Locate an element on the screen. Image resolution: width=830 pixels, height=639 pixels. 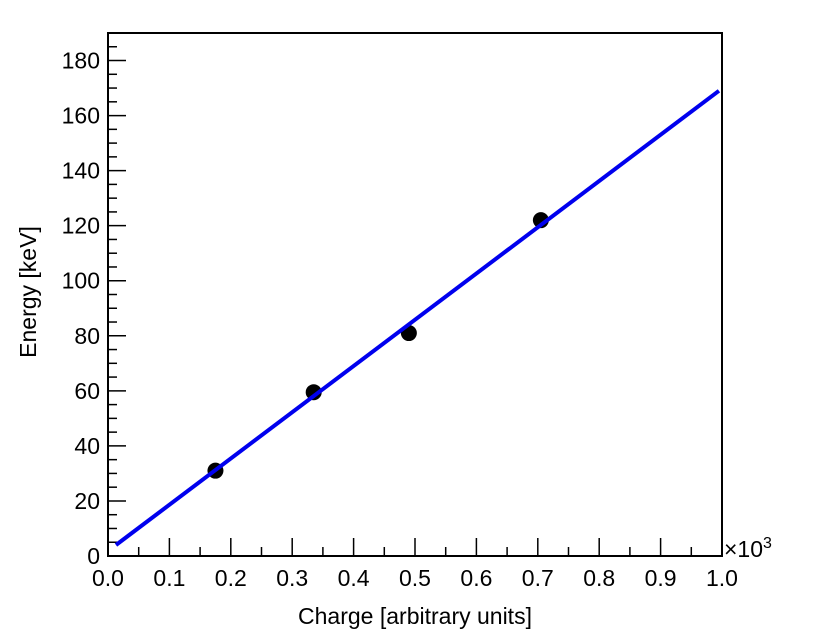
y-tick-label: 100 is located at coordinates (81, 281).